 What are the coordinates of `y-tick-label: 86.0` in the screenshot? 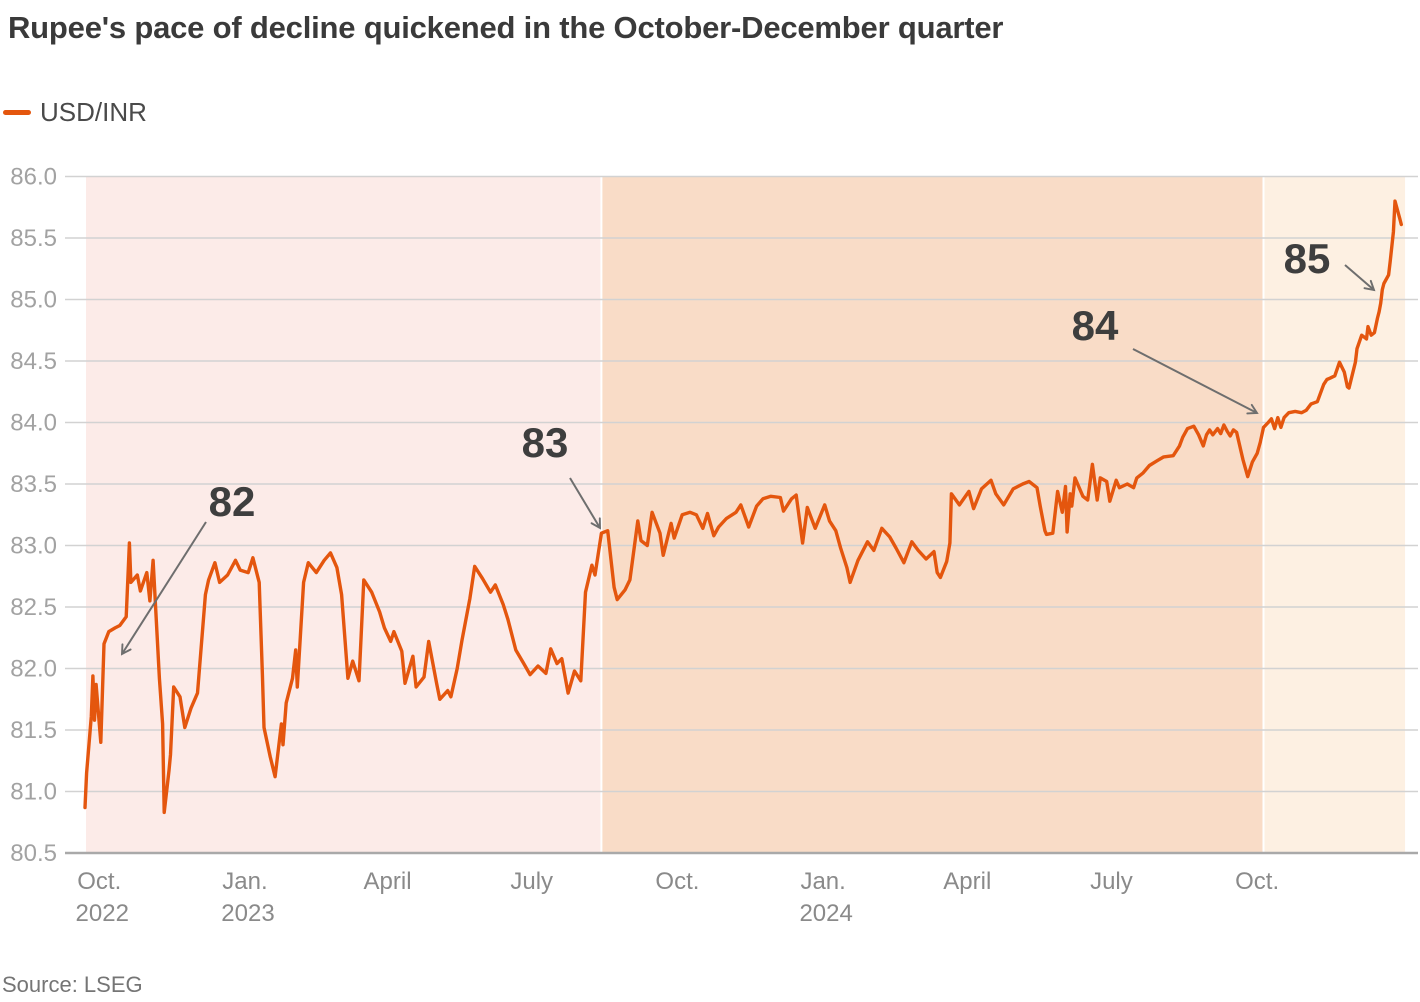 It's located at (33, 177).